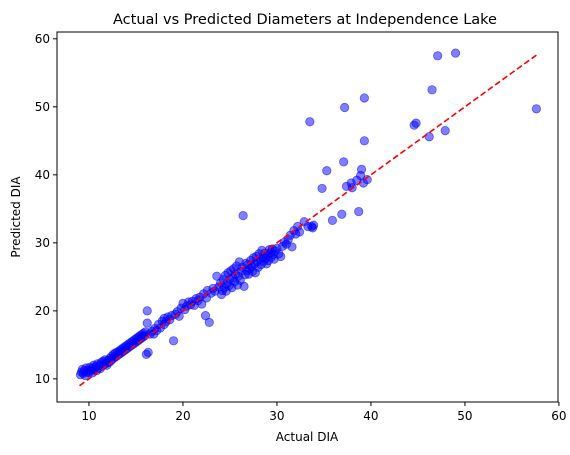 The image size is (570, 455). I want to click on x-axis-ticks: 10 20 30 40 50 60, so click(324, 412).